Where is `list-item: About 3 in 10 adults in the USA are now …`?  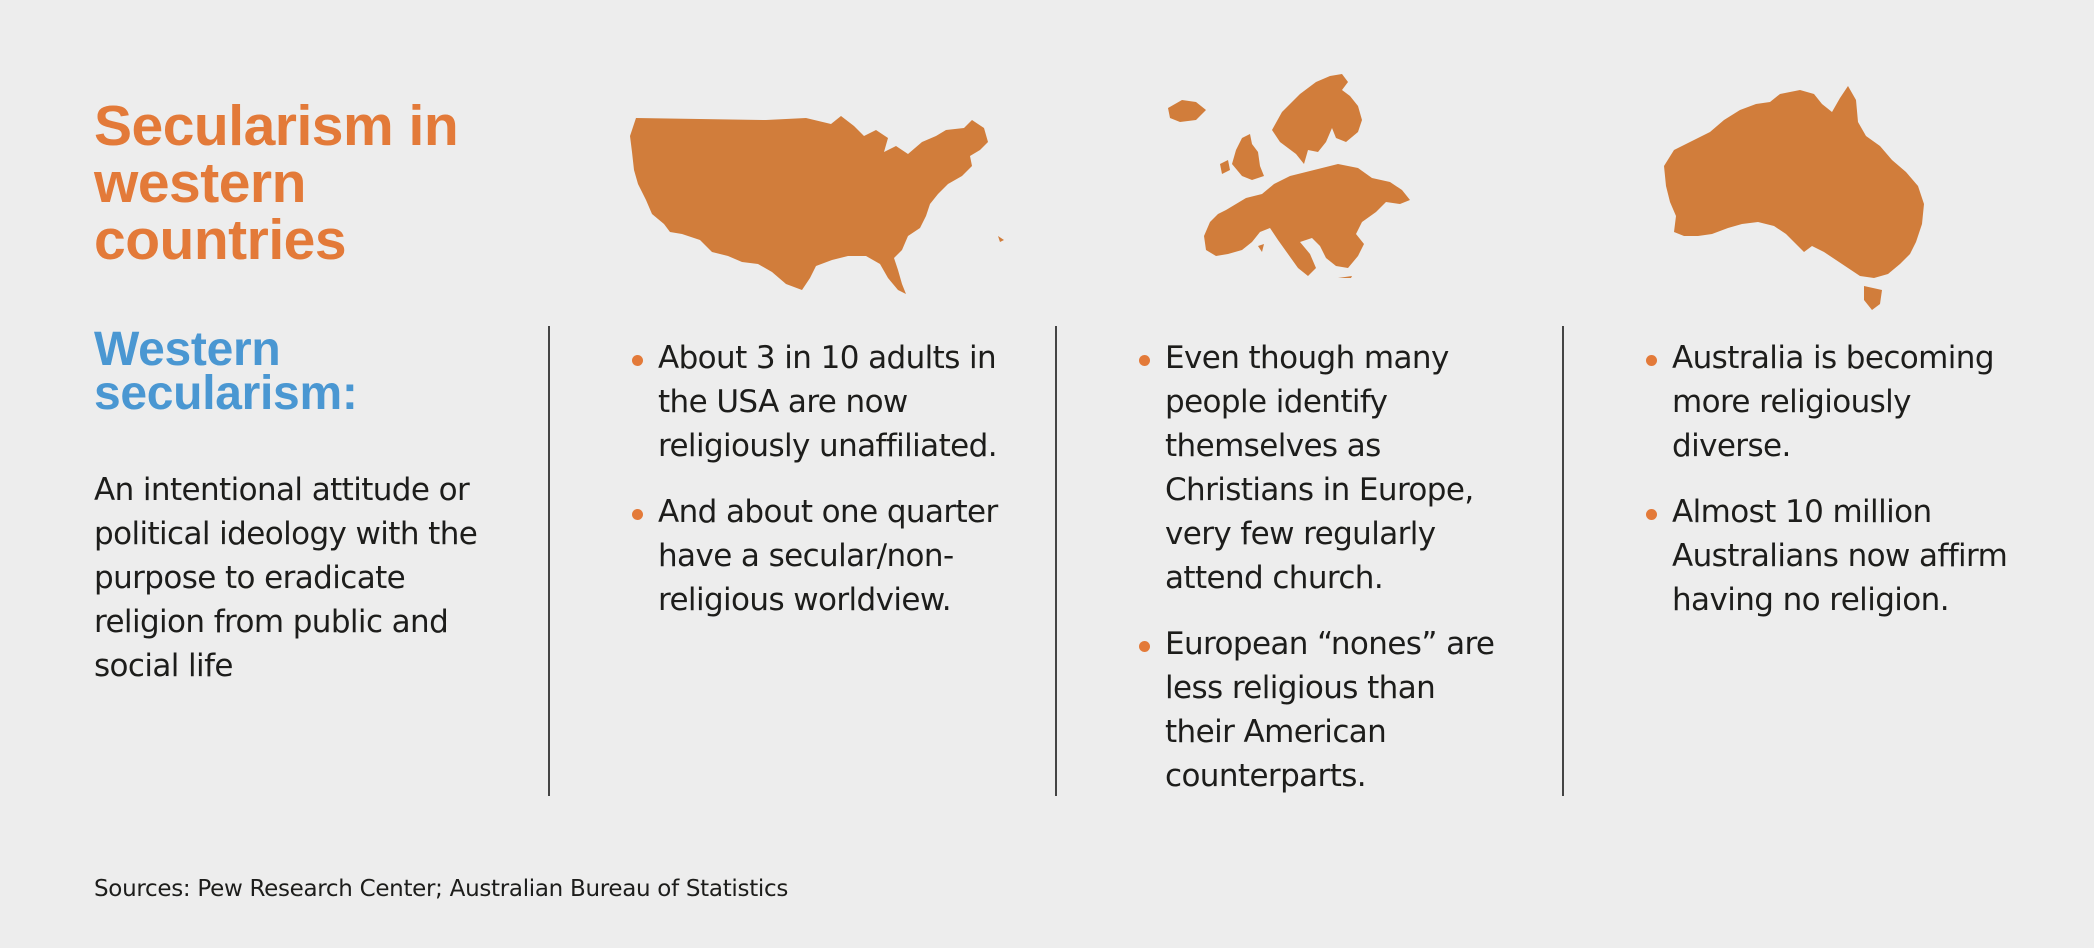 list-item: About 3 in 10 adults in the USA are now … is located at coordinates (815, 402).